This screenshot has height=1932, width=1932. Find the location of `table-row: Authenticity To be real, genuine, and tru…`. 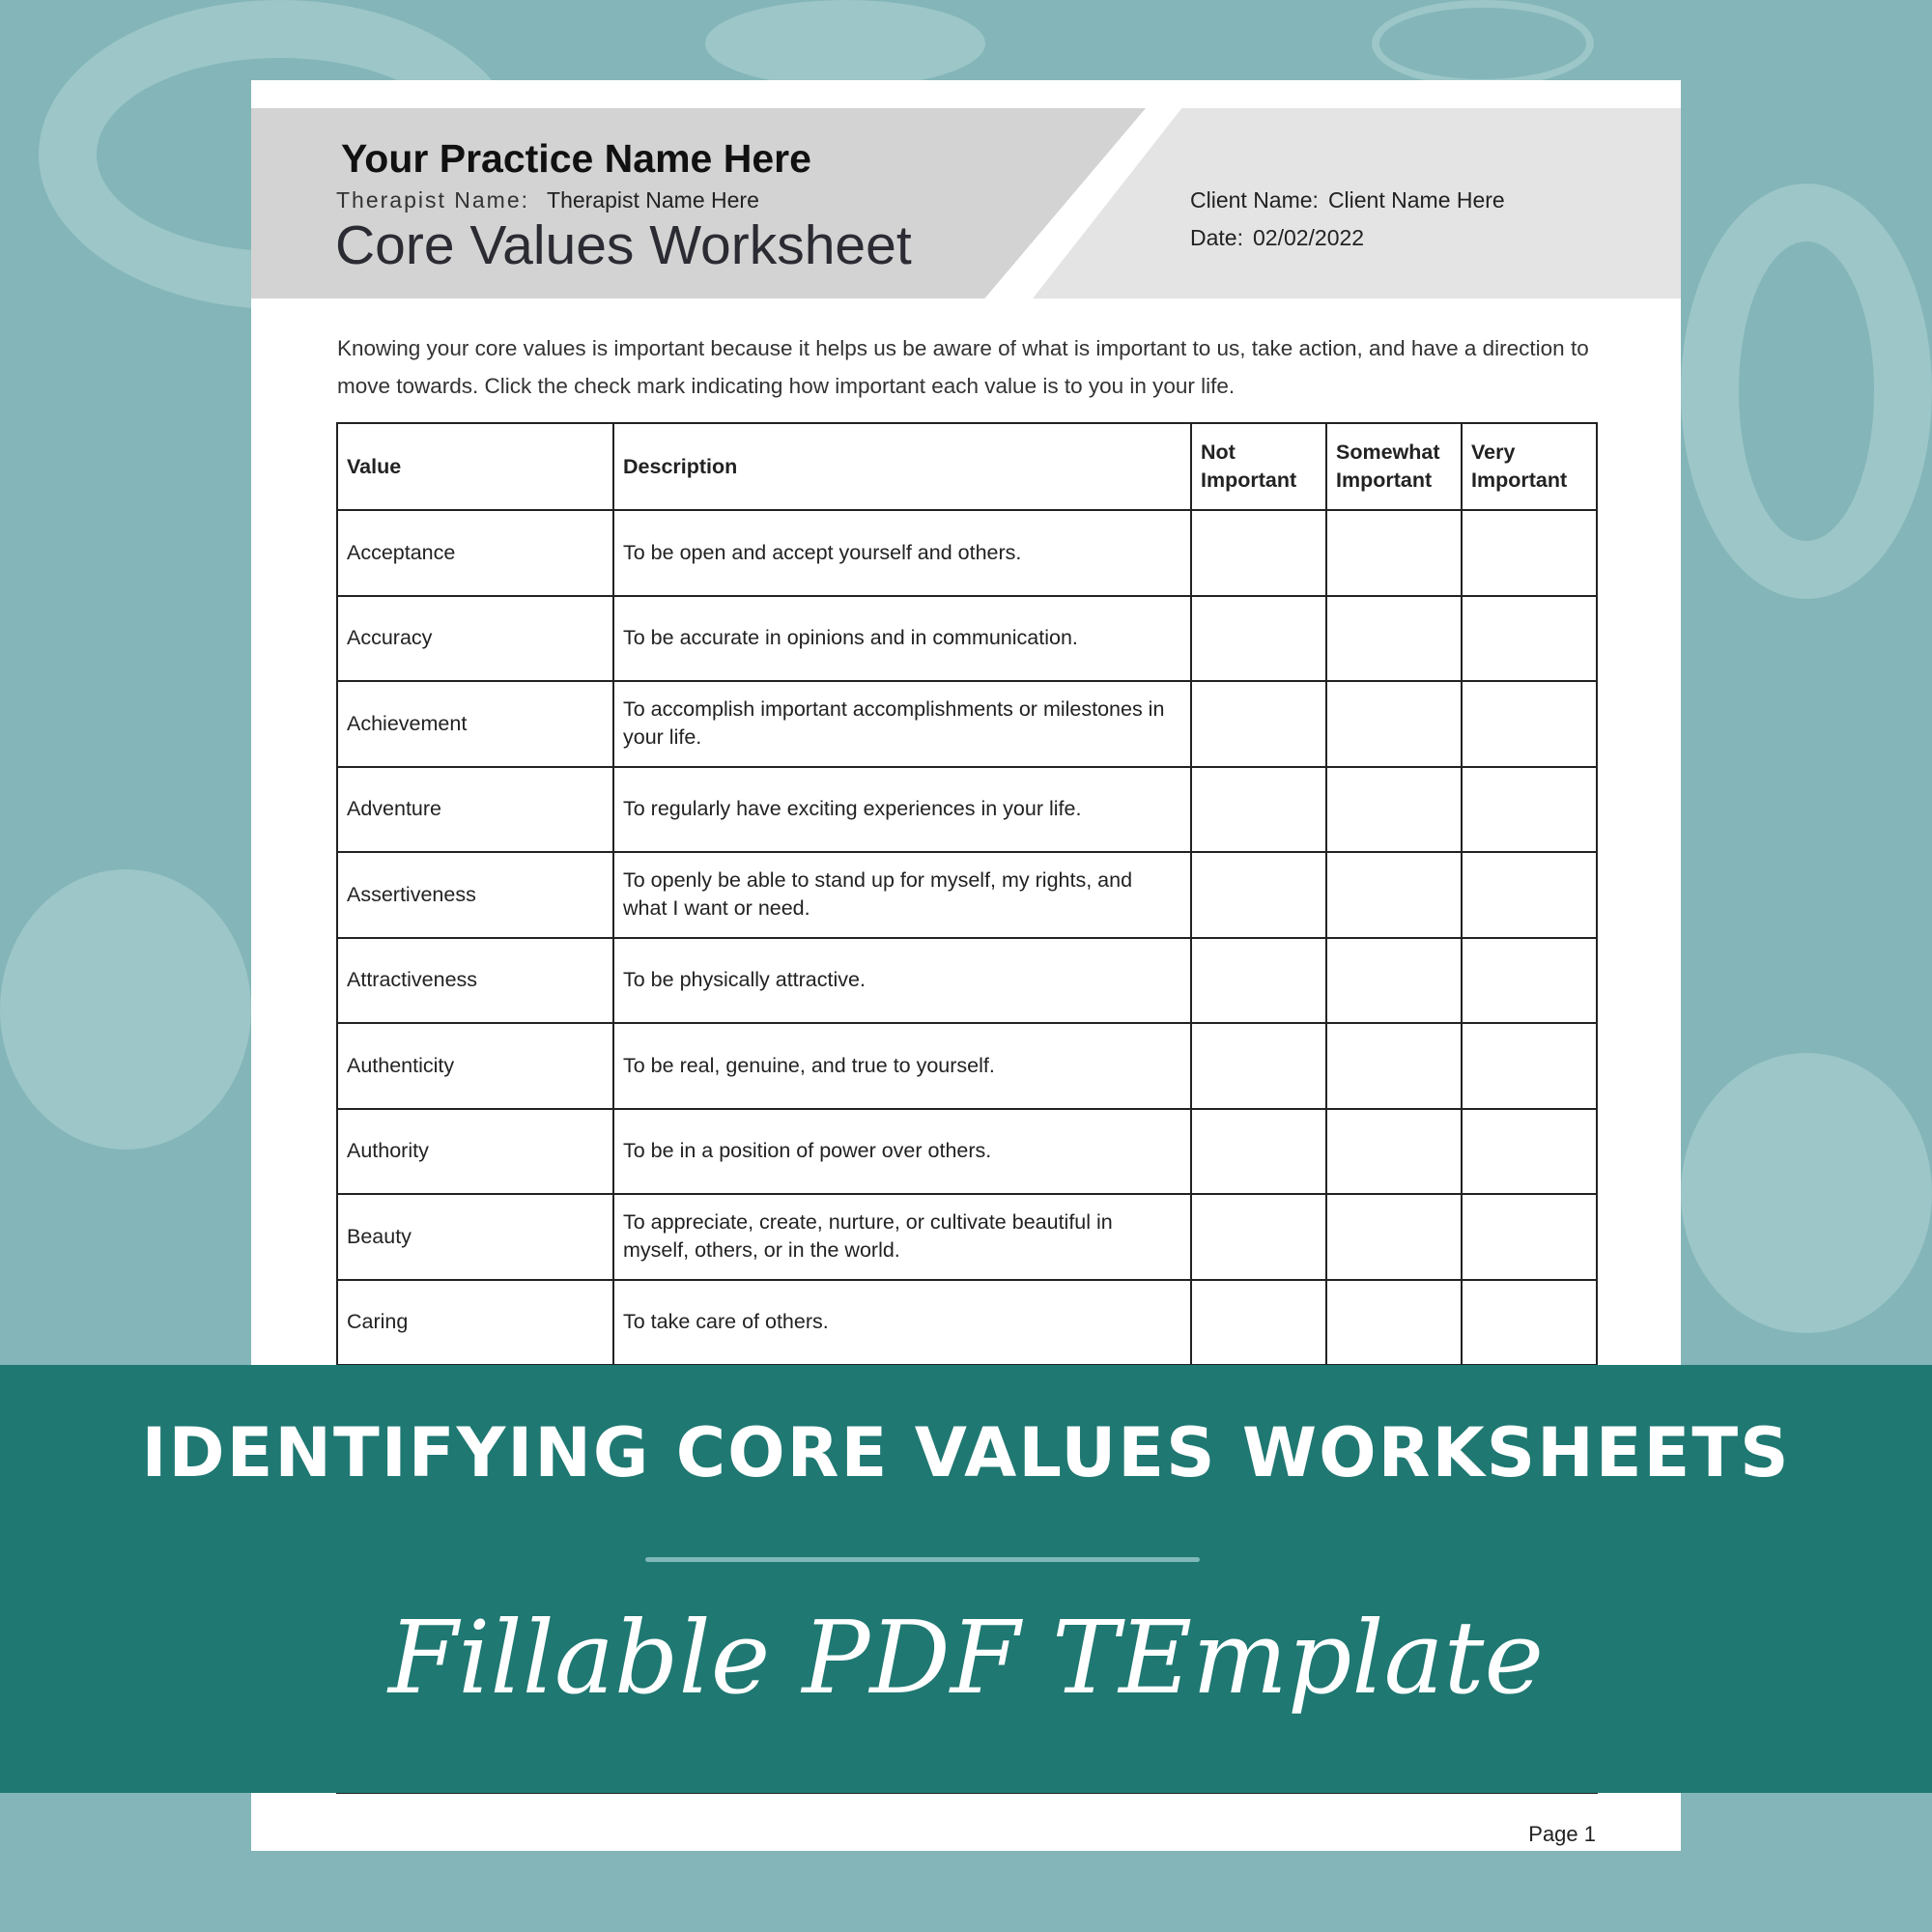

table-row: Authenticity To be real, genuine, and tru… is located at coordinates (967, 1066).